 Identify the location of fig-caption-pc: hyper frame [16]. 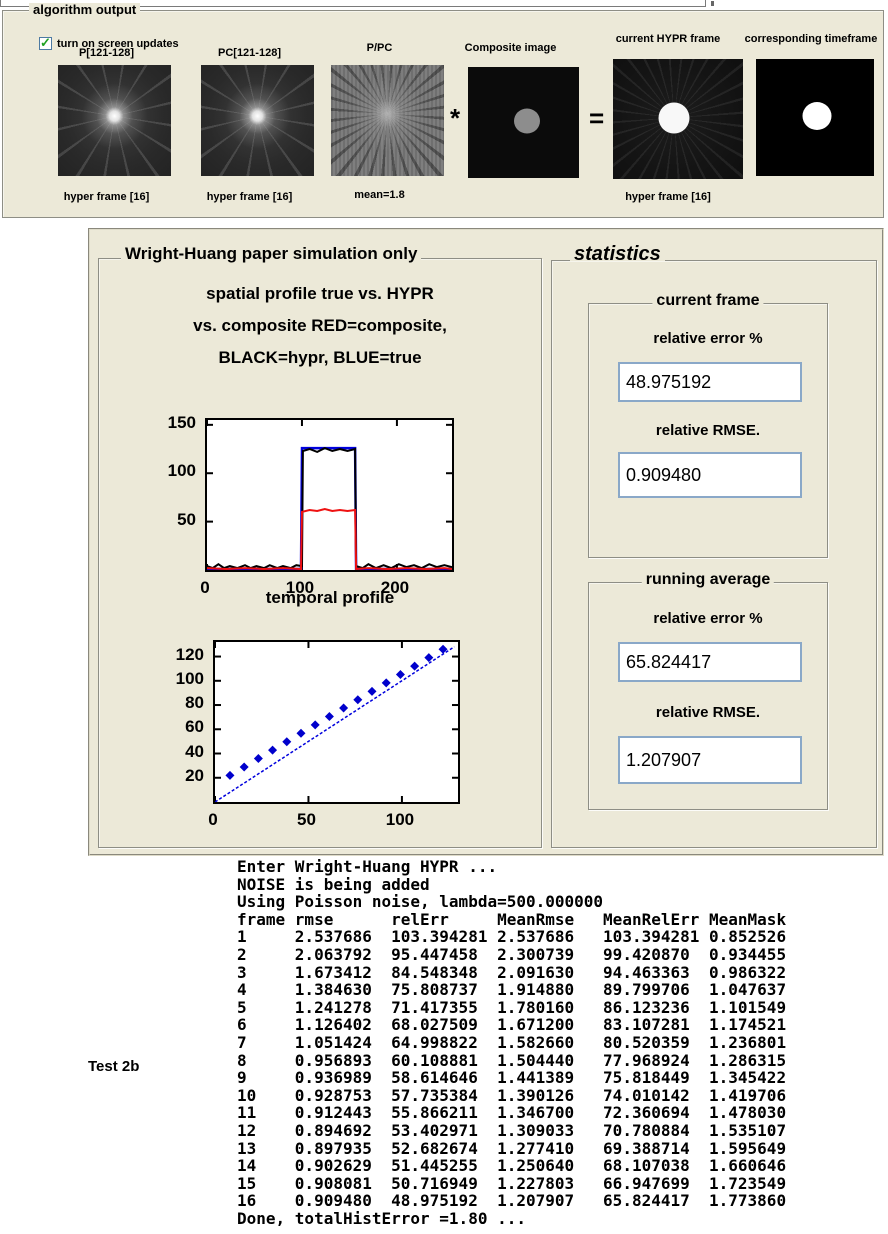
(249, 197).